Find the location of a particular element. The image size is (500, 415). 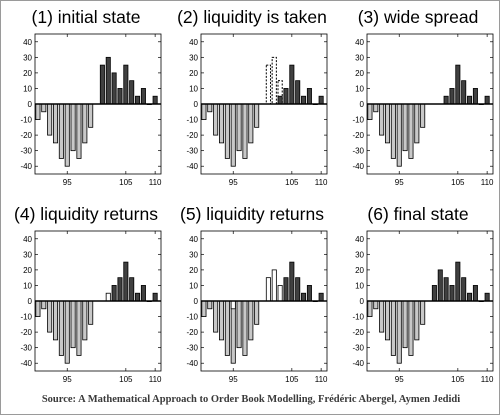

panel-1-title: (1) initial state is located at coordinates (86, 17).